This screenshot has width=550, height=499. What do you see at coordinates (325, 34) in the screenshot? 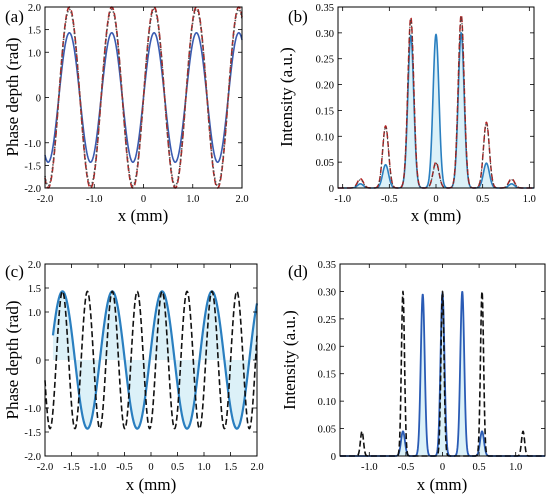
I see `panel-b-ytick-label: 0.30` at bounding box center [325, 34].